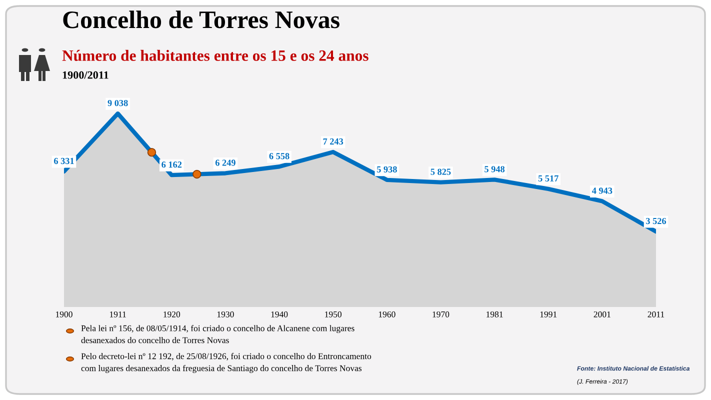 Image resolution: width=711 pixels, height=400 pixels. I want to click on data-label: 5 825, so click(440, 171).